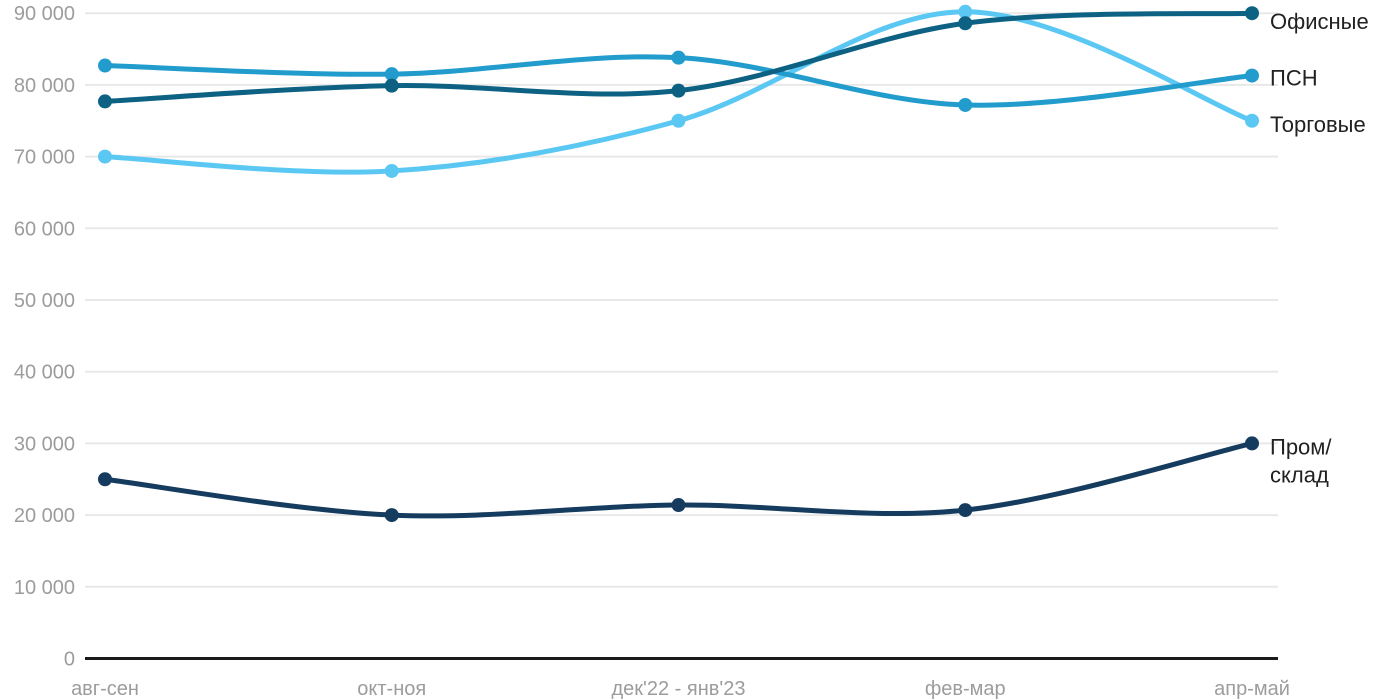  What do you see at coordinates (1318, 124) in the screenshot?
I see `legend-label-torgovye: Торговые` at bounding box center [1318, 124].